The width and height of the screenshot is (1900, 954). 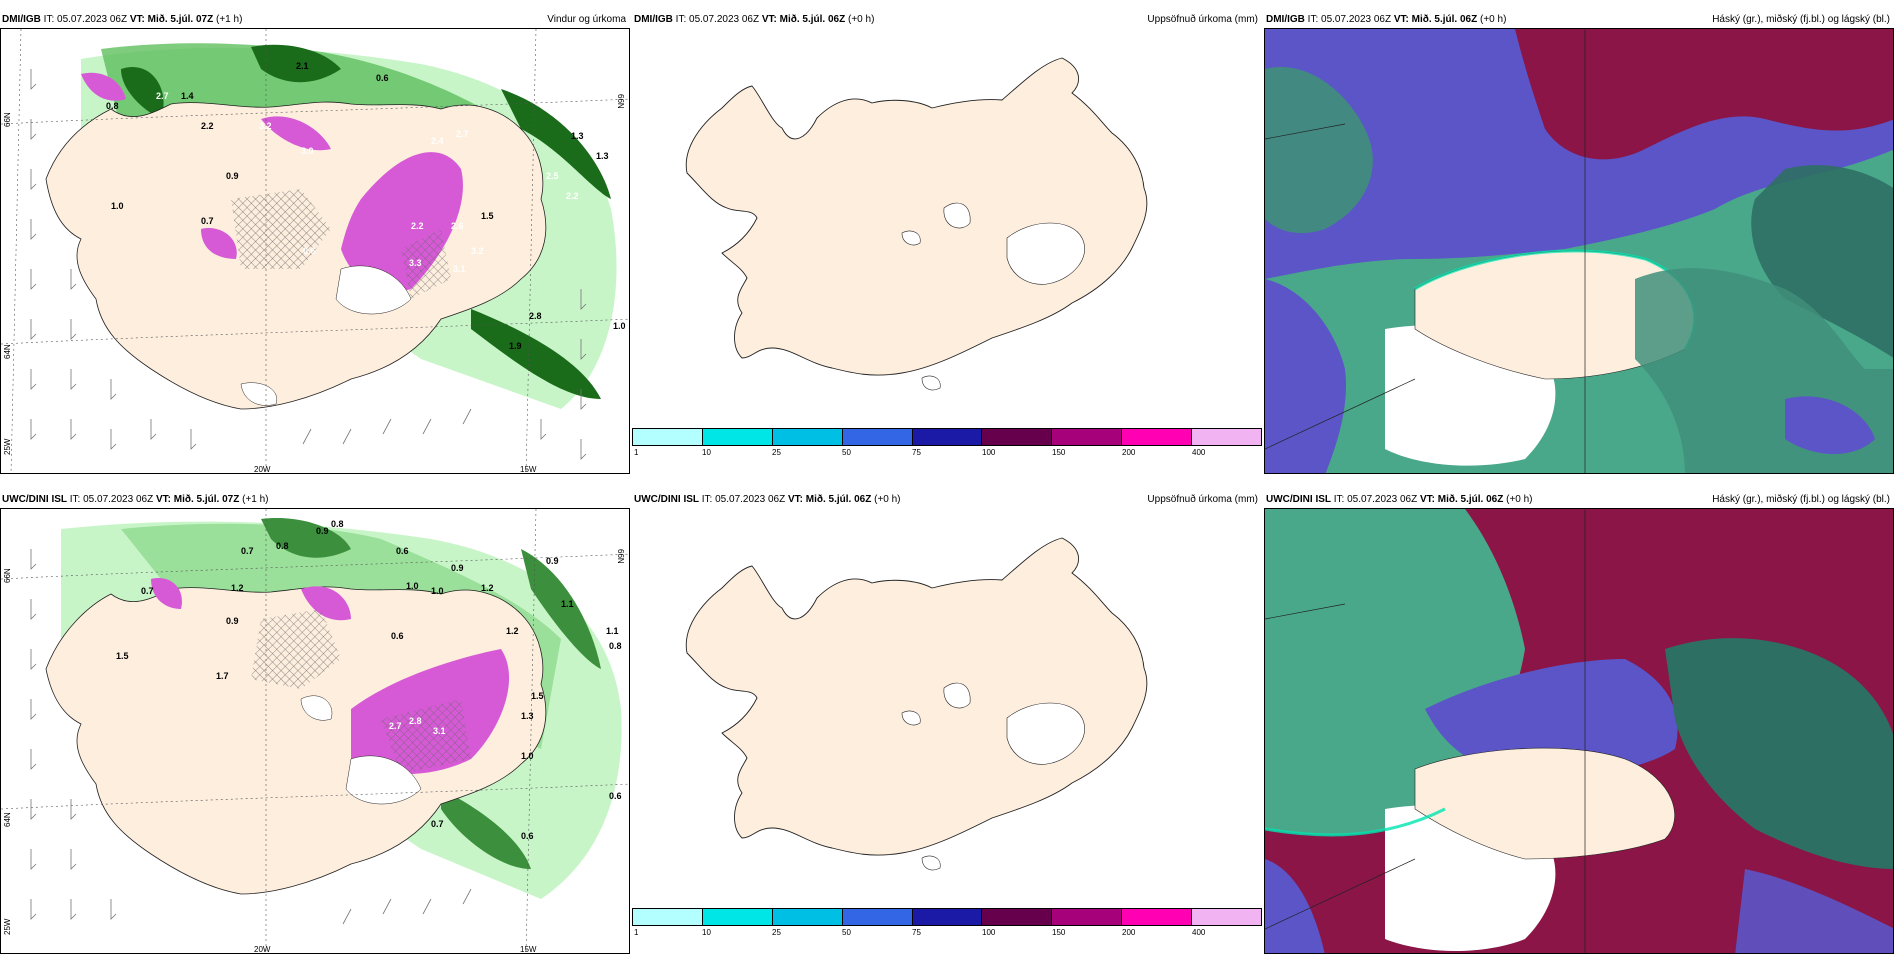 I want to click on colorbar-tick-labels: 1 10 25 50 75 100 150 200 400, so click(x=947, y=933).